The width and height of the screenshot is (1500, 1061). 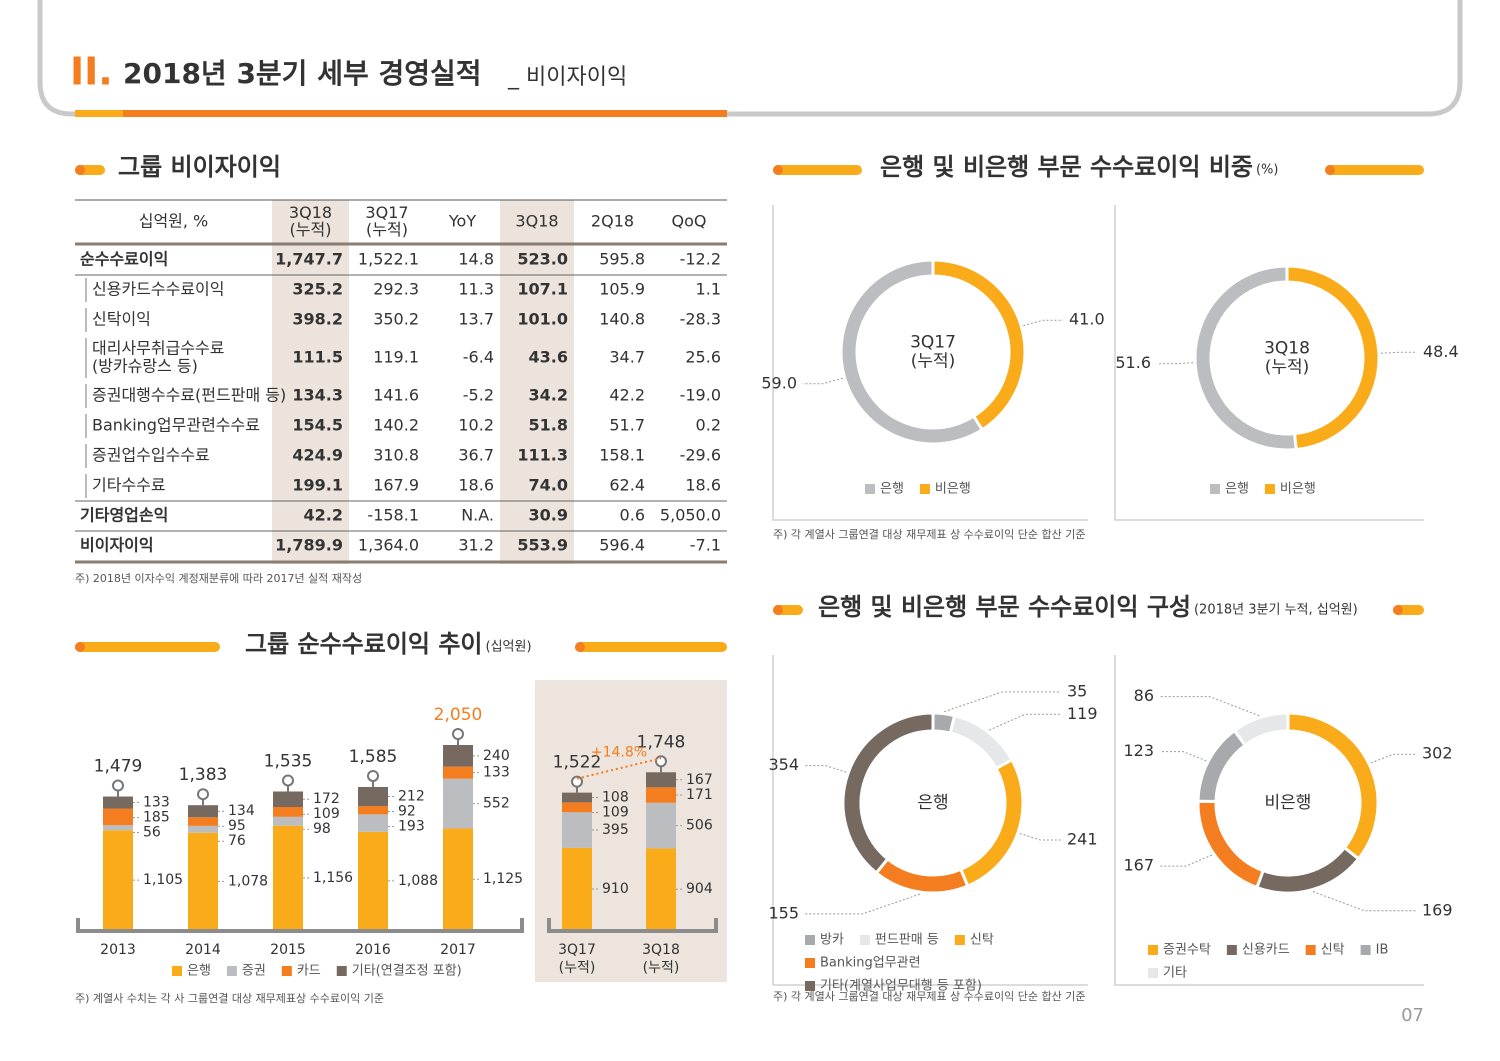 What do you see at coordinates (1266, 950) in the screenshot?
I see `legend-label: 신용카드` at bounding box center [1266, 950].